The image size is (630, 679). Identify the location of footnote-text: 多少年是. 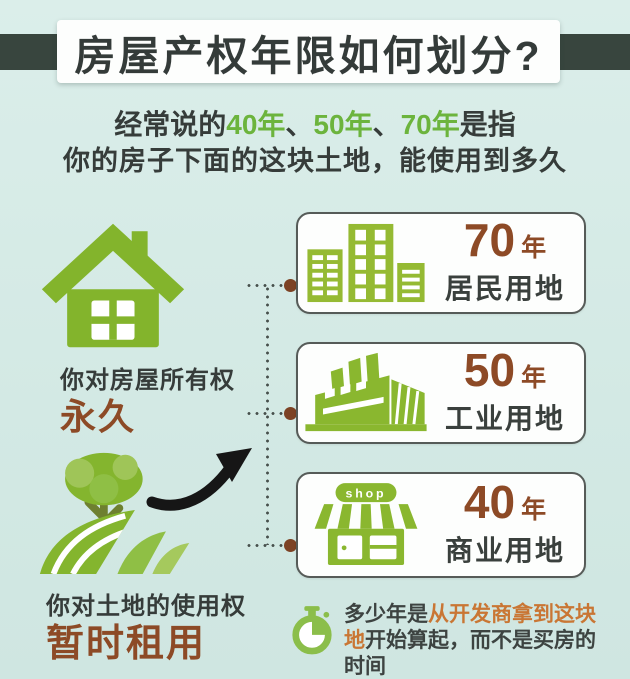
(386, 614).